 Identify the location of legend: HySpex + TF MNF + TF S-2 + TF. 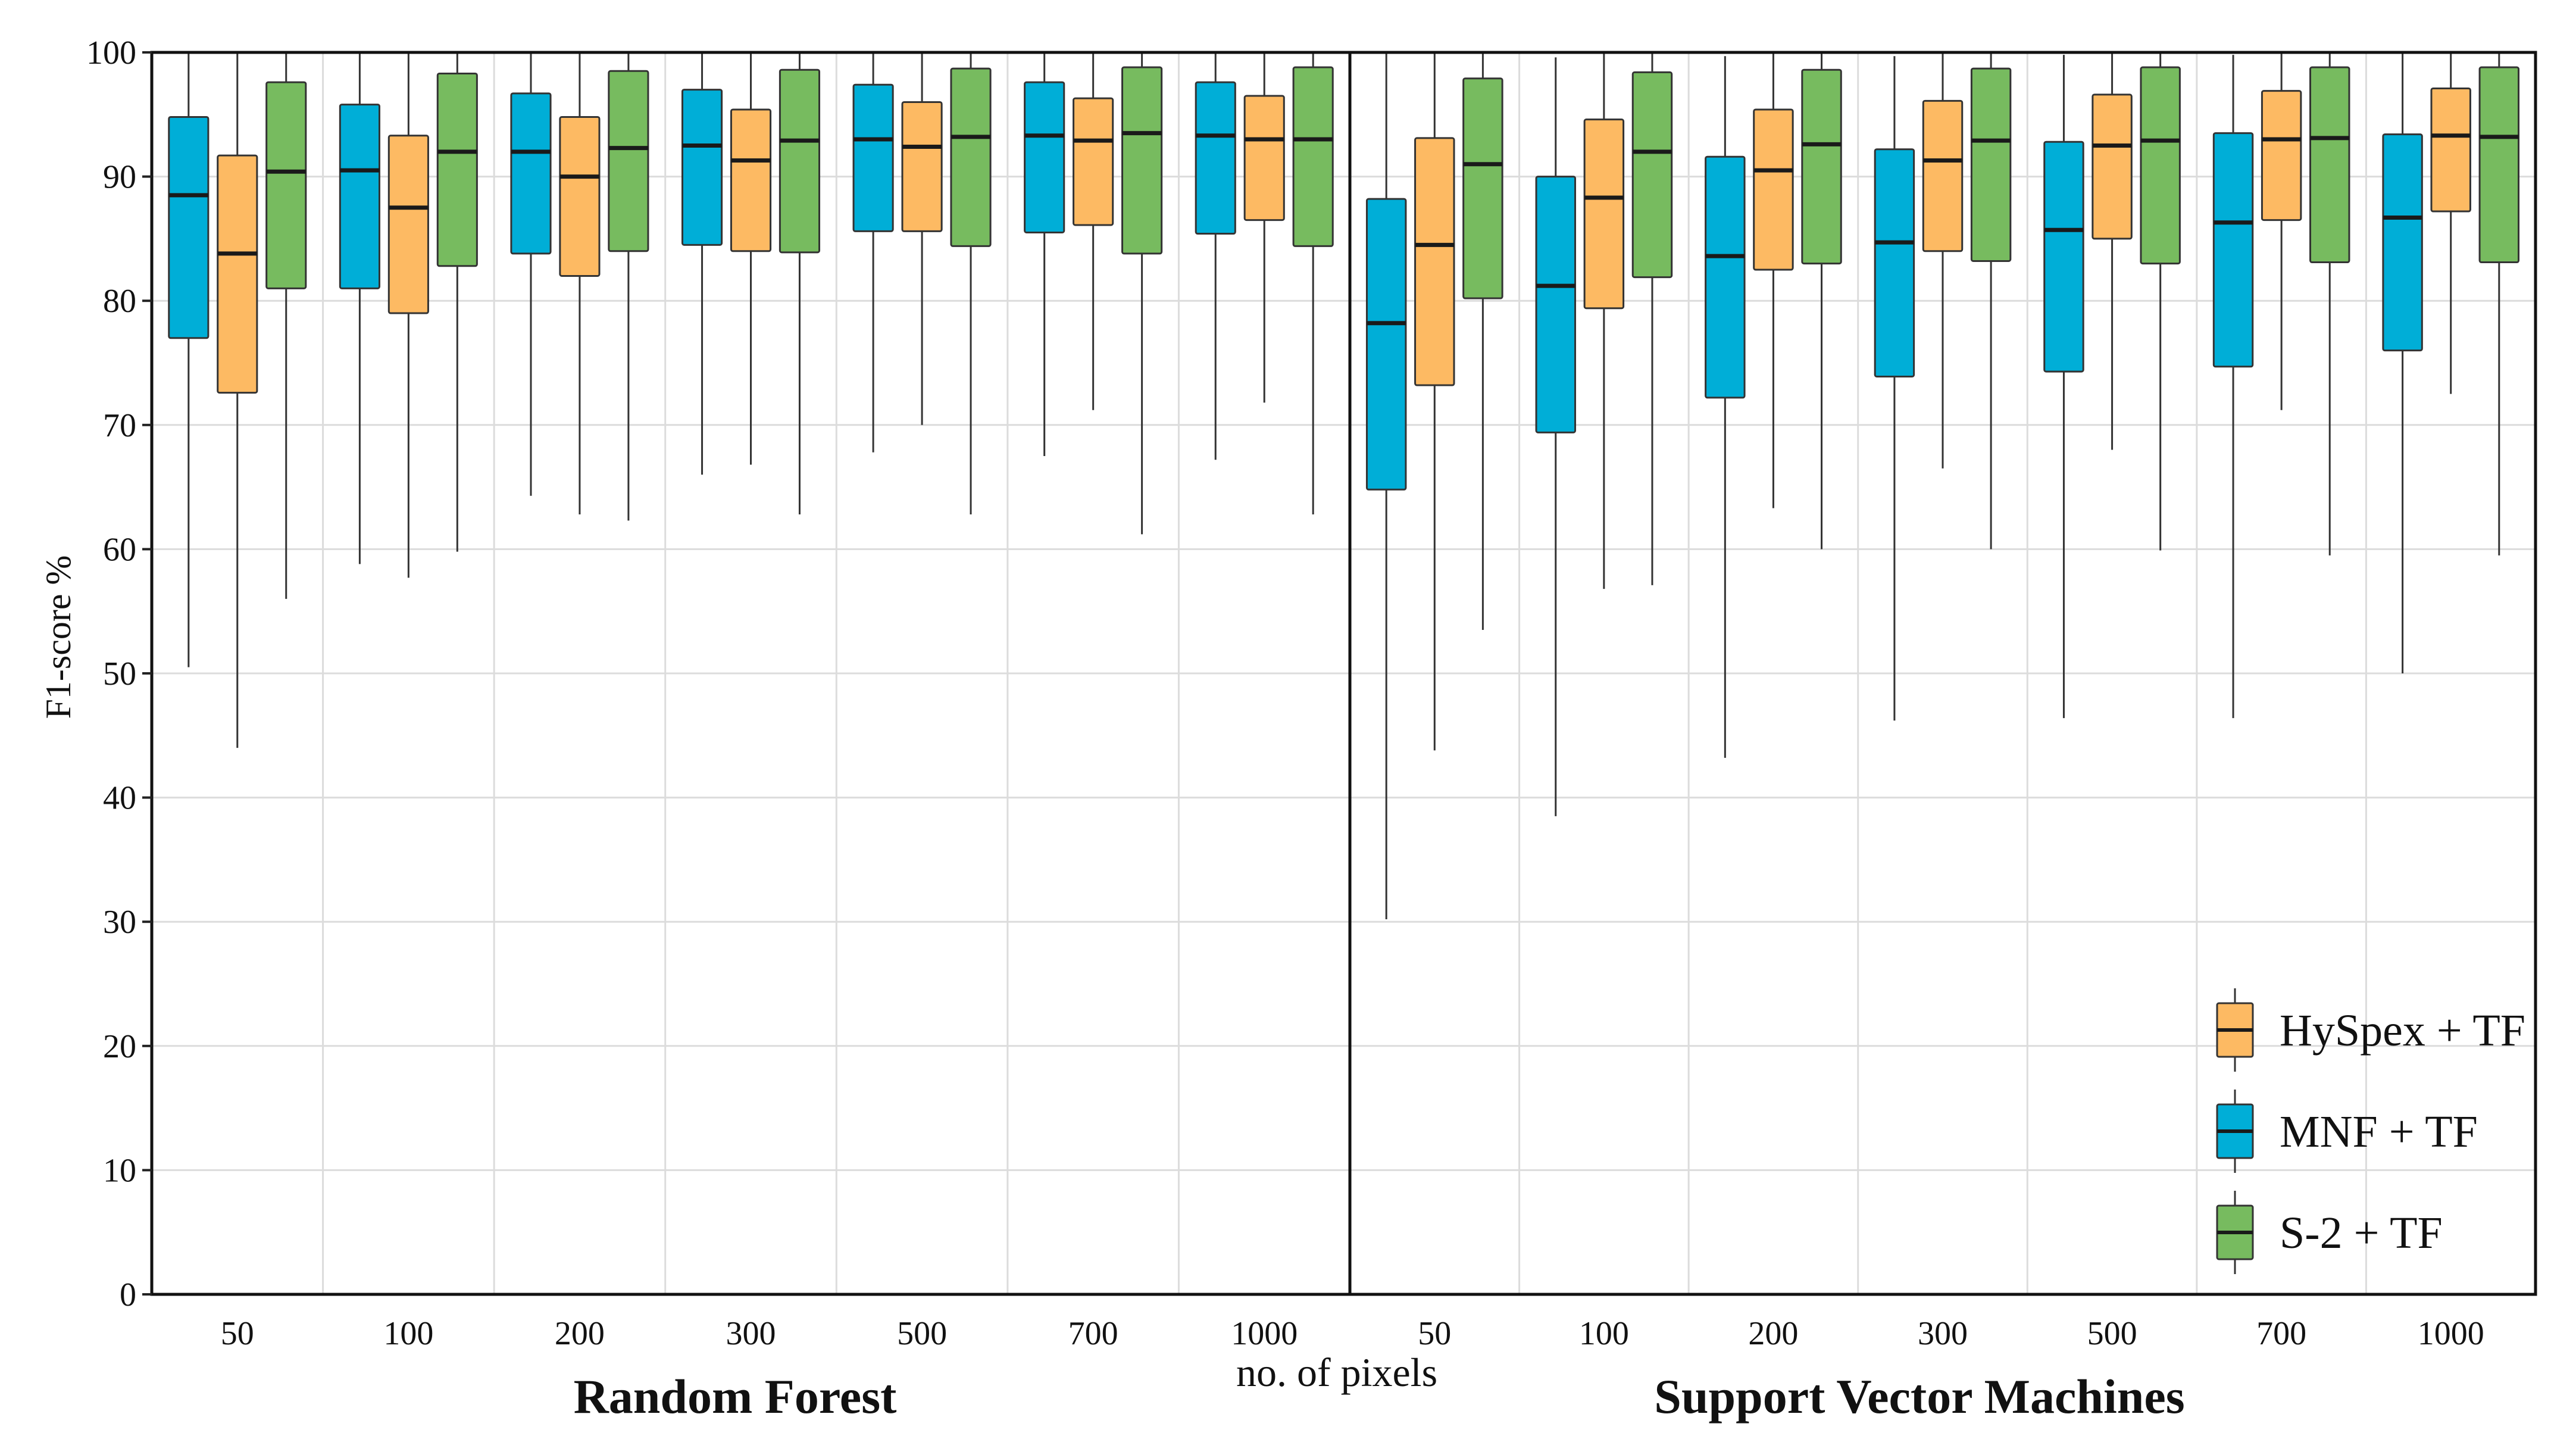
(2370, 1131).